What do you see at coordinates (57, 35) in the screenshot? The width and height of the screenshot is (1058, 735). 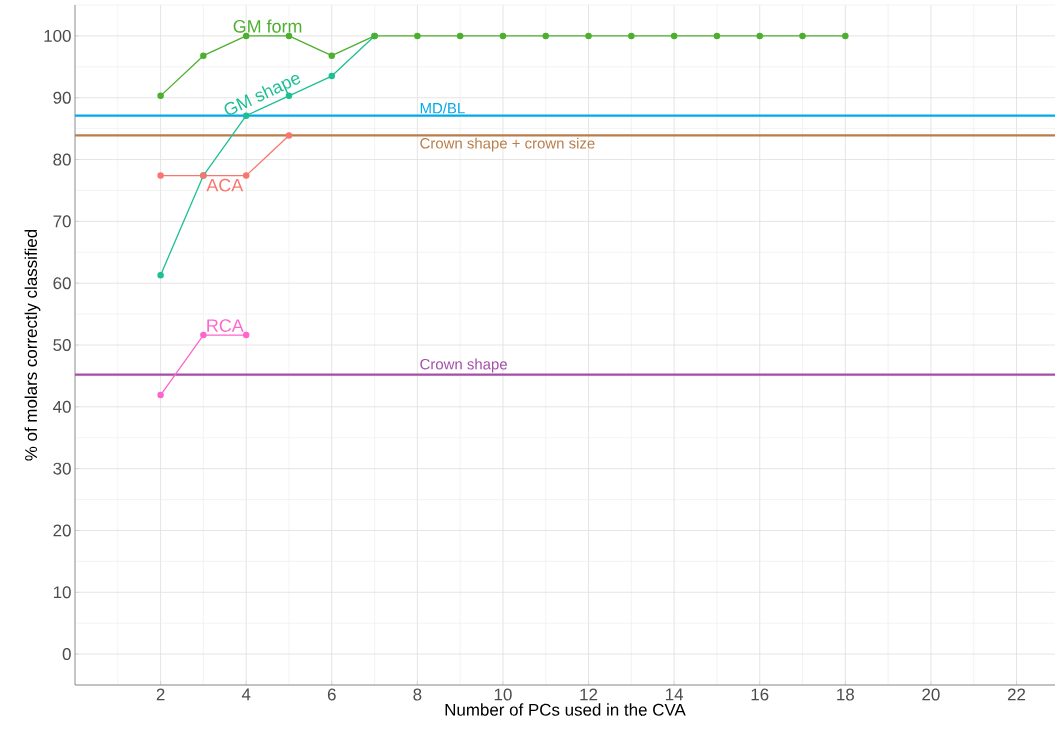 I see `y-tick-label: 100` at bounding box center [57, 35].